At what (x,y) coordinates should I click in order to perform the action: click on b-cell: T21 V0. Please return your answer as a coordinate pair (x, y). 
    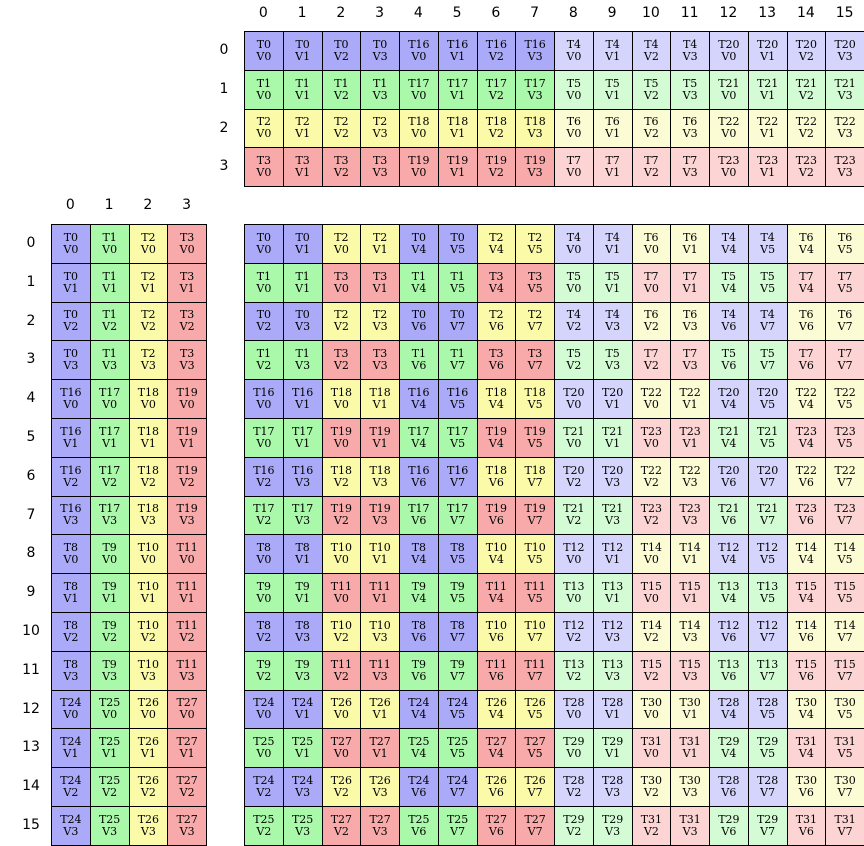
    Looking at the image, I should click on (729, 89).